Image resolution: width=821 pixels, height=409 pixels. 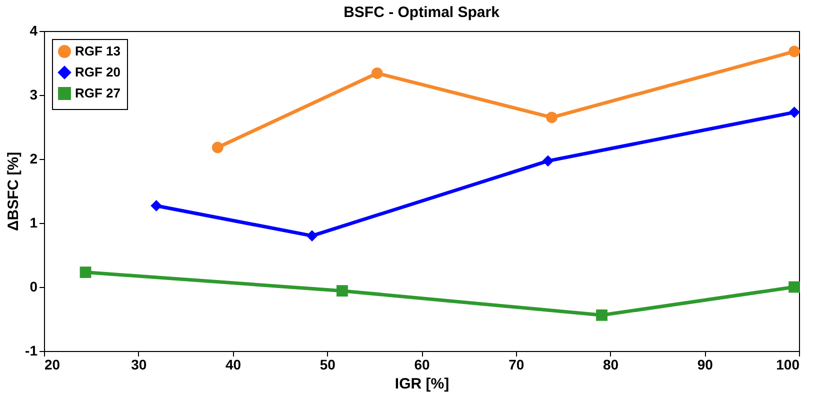 I want to click on y-tick-label: 0, so click(x=34, y=286).